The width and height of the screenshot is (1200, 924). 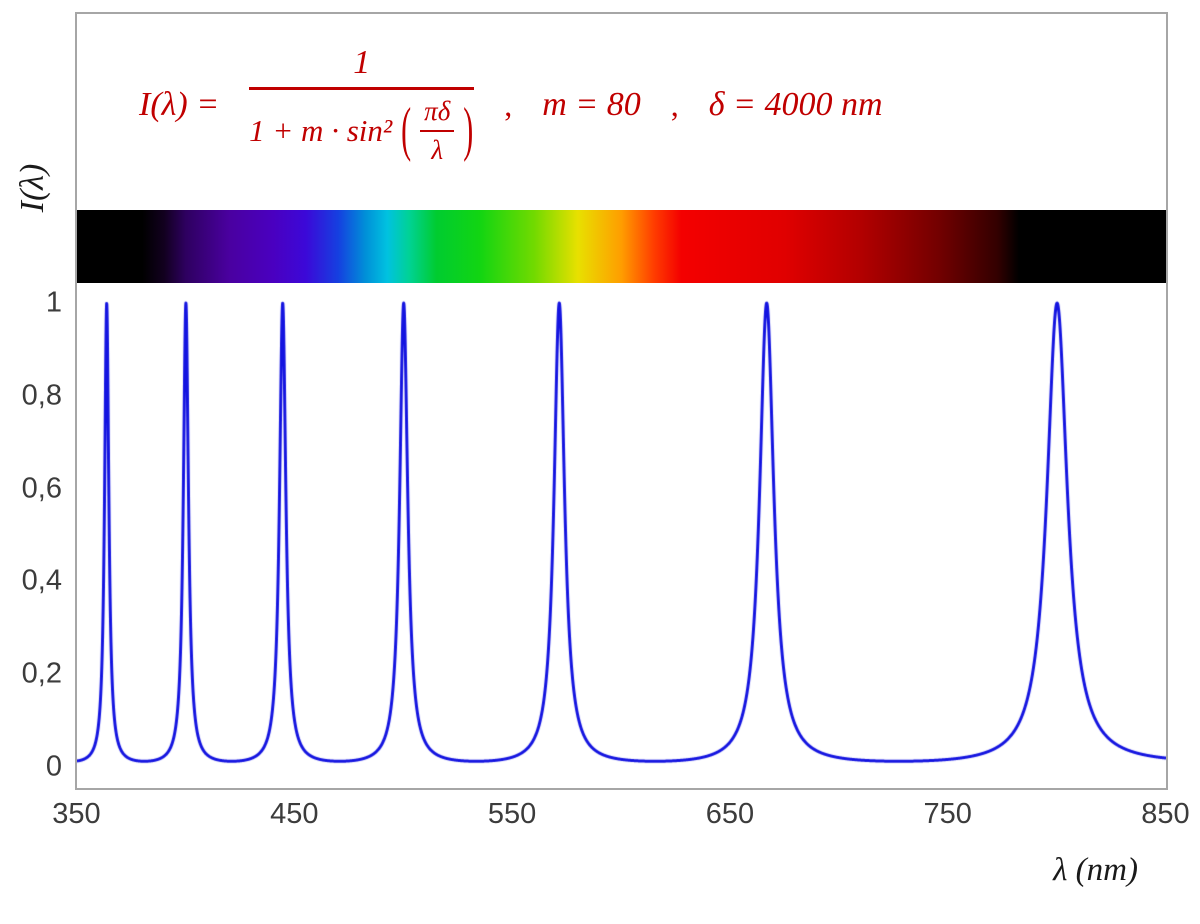 What do you see at coordinates (1165, 814) in the screenshot?
I see `x-tick-label: 850` at bounding box center [1165, 814].